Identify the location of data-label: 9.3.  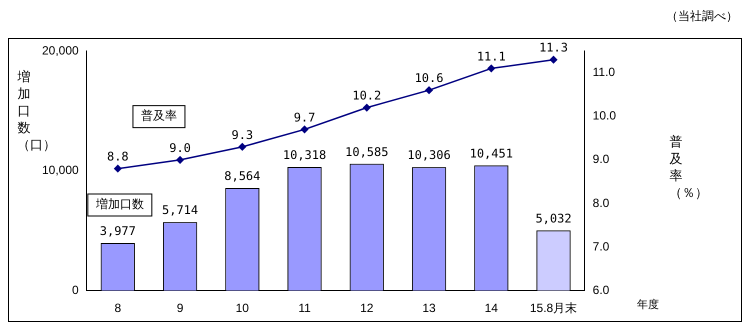
(242, 135).